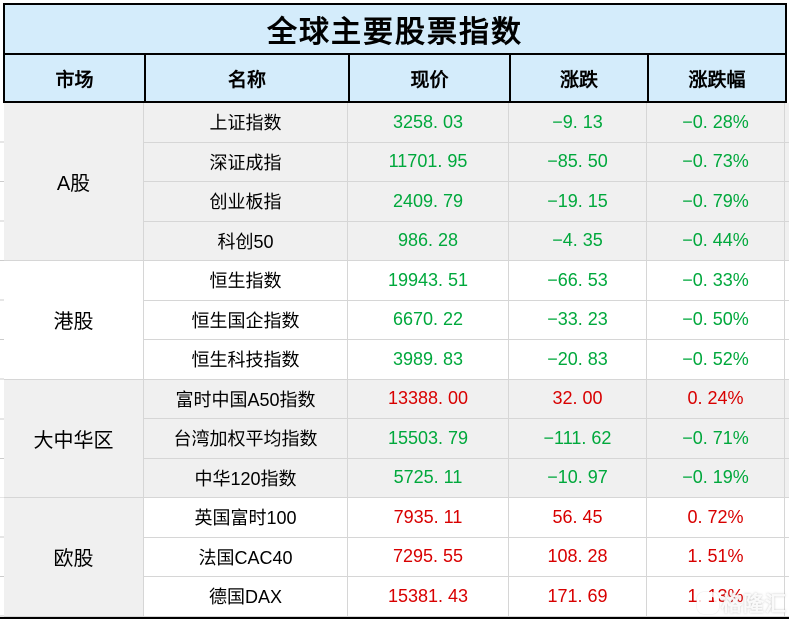 This screenshot has height=623, width=789. Describe the element at coordinates (428, 161) in the screenshot. I see `price-value: 11701. 95` at that location.